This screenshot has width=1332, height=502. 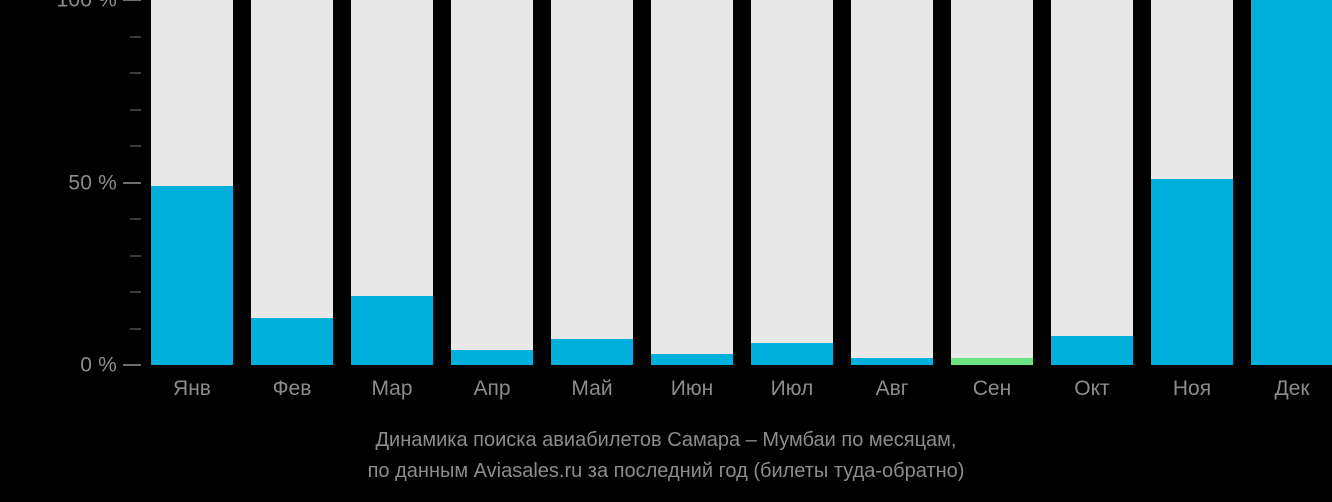 I want to click on x-axis-label-7: Июл, so click(x=792, y=388).